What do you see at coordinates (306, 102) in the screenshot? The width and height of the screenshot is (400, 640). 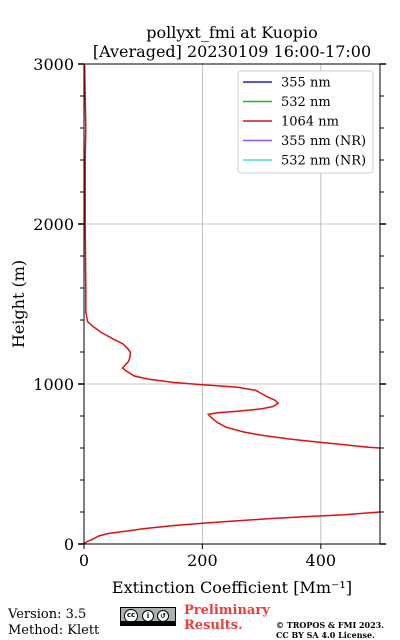 I see `legend-label: 532 nm` at bounding box center [306, 102].